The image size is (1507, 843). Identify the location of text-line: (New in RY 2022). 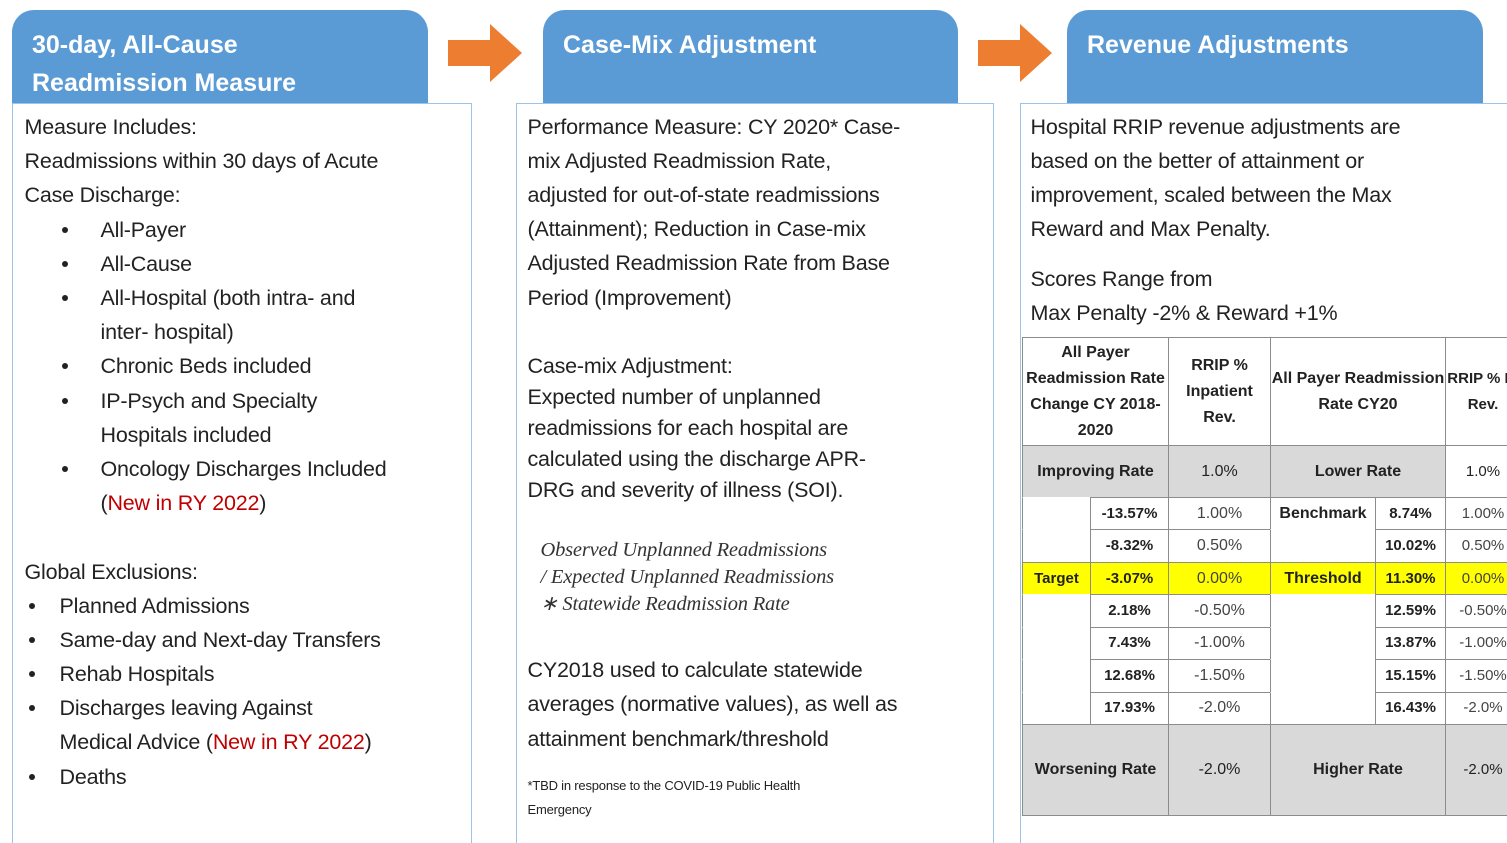
(184, 503).